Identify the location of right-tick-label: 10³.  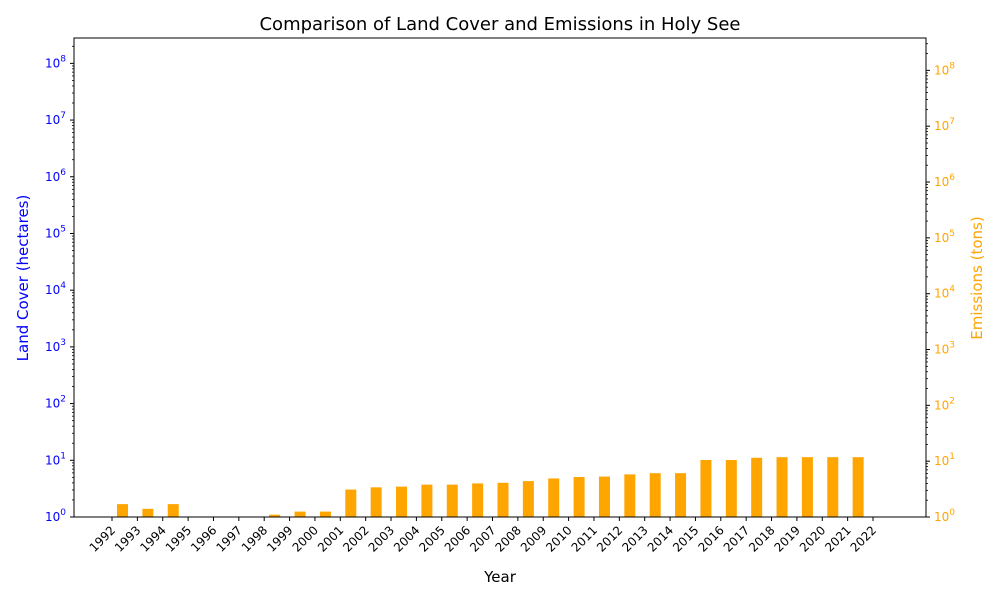
(944, 349).